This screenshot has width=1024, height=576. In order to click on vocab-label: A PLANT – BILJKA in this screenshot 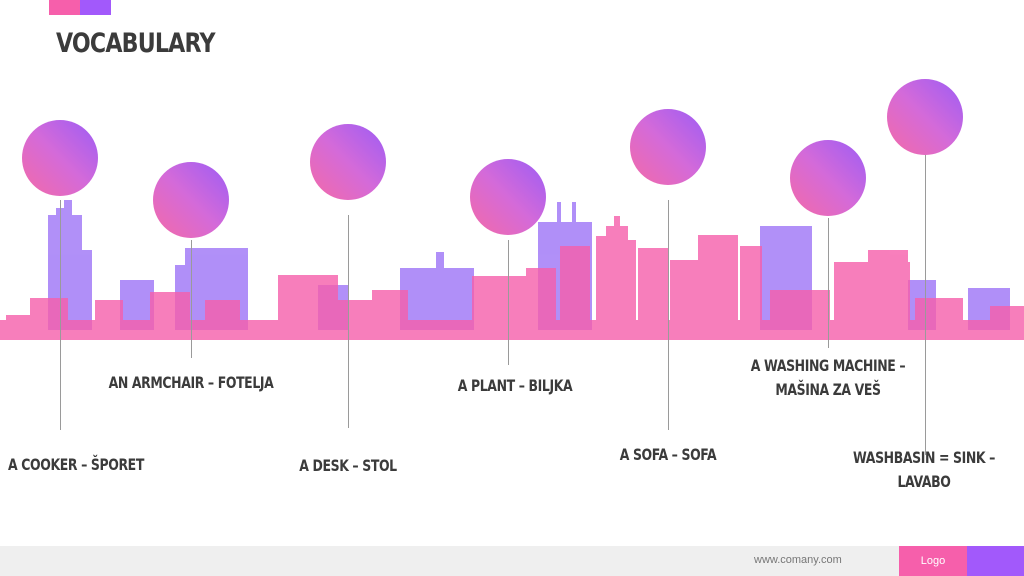, I will do `click(515, 386)`.